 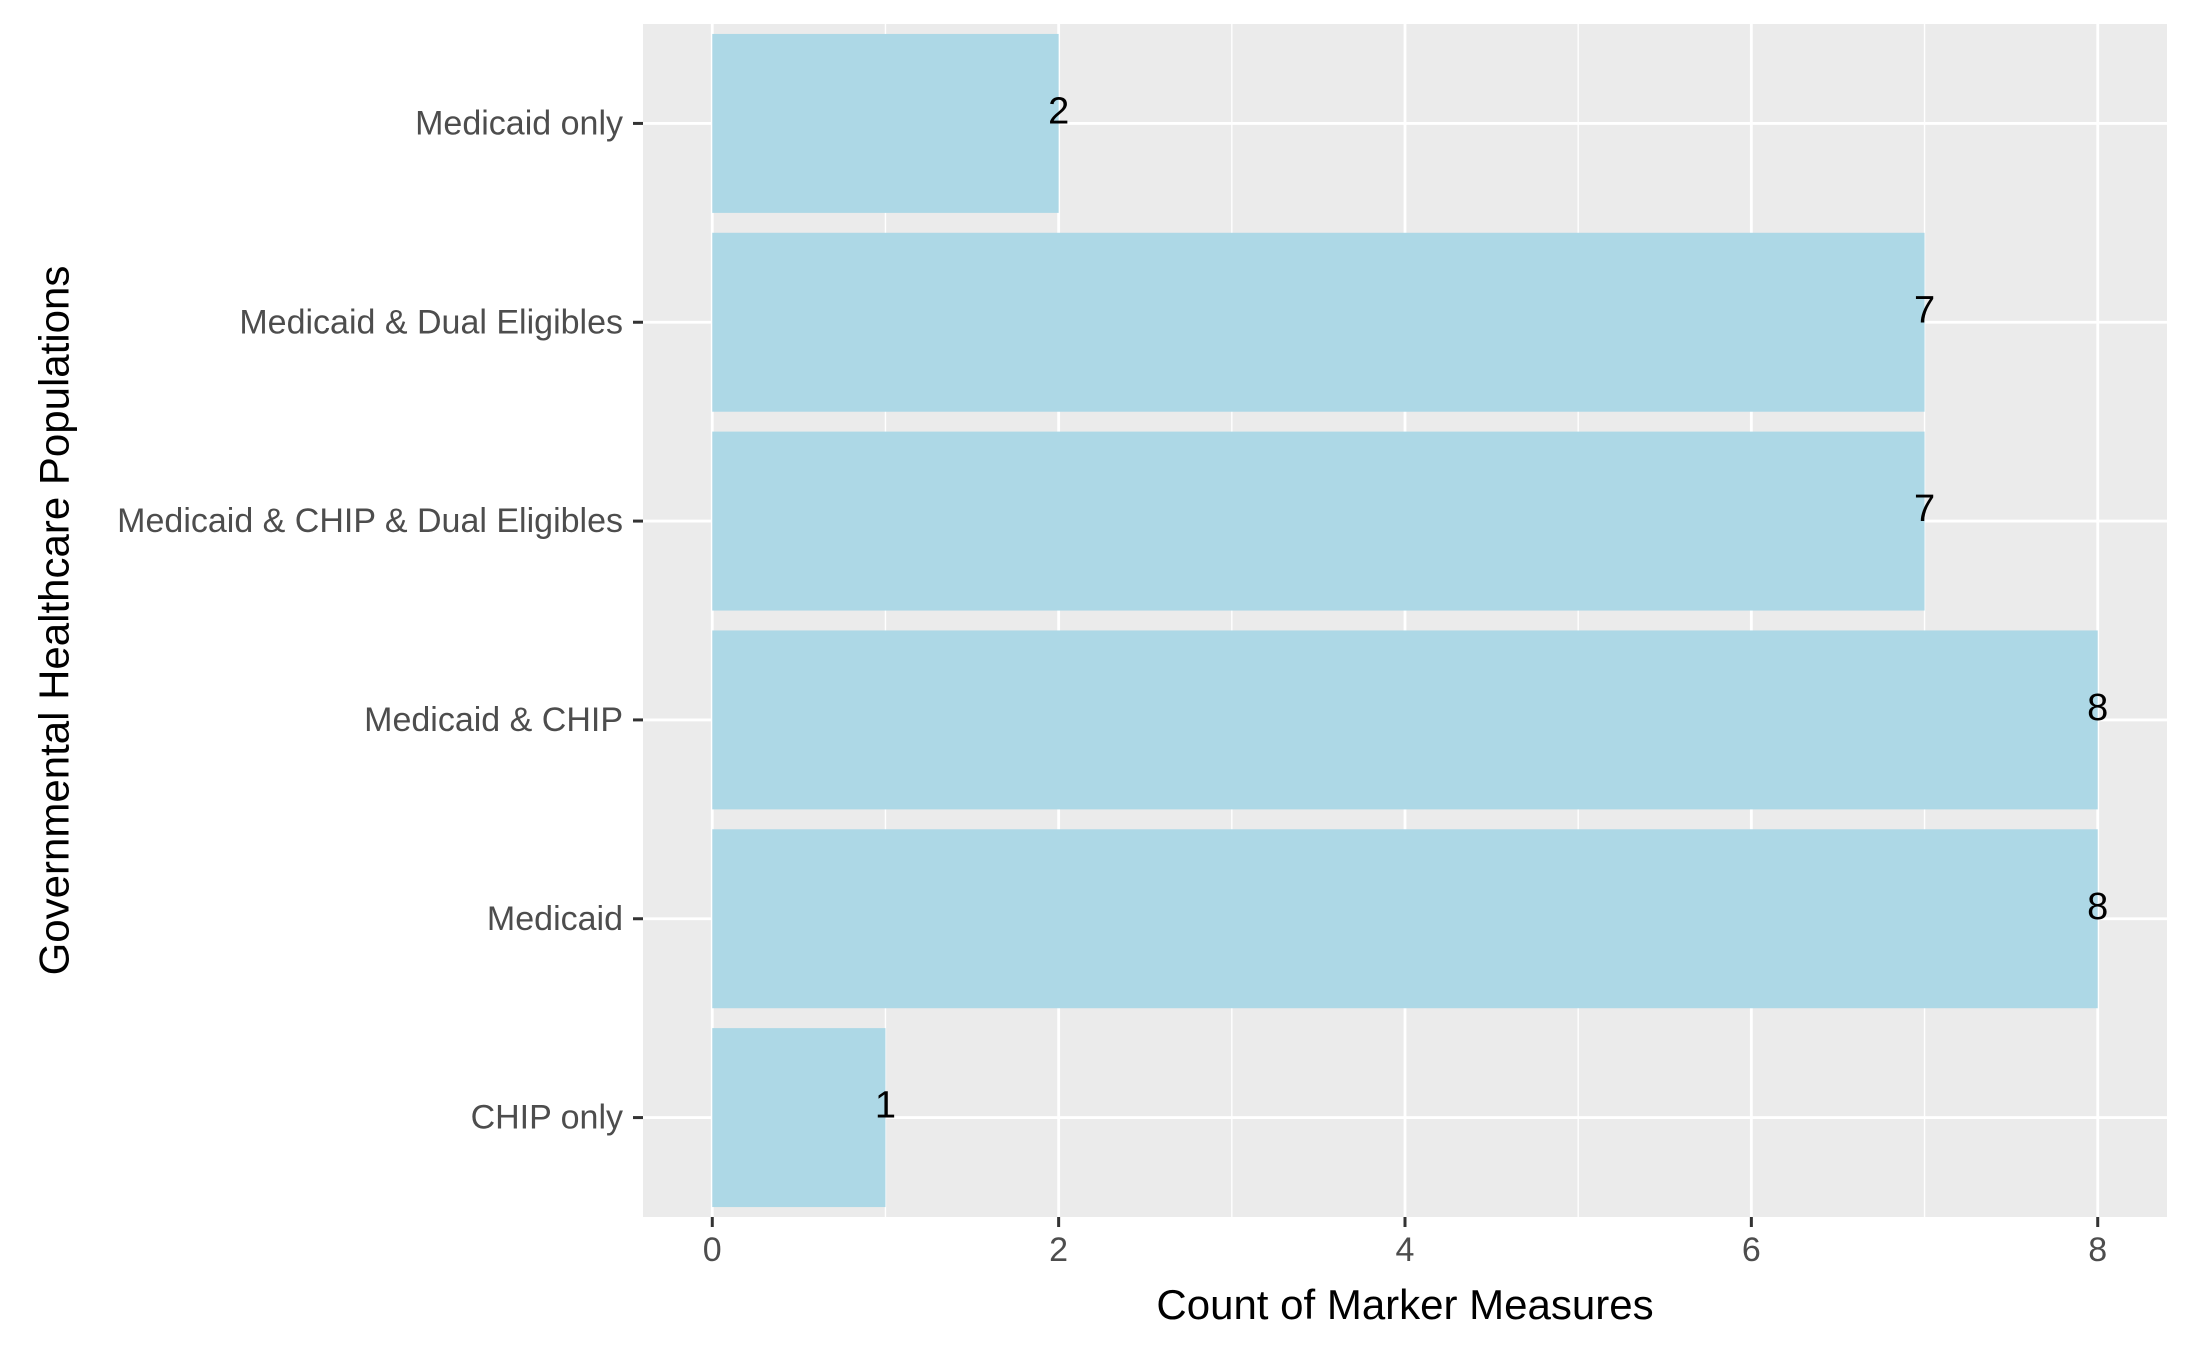 I want to click on x-tick-label: 2, so click(x=1058, y=1250).